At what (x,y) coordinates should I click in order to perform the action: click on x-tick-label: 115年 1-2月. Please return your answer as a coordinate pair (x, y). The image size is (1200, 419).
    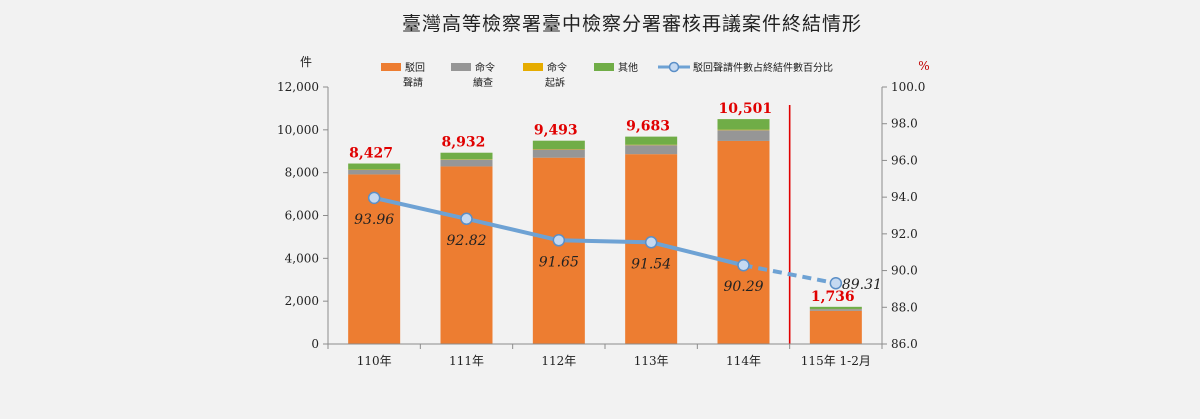
    Looking at the image, I should click on (836, 361).